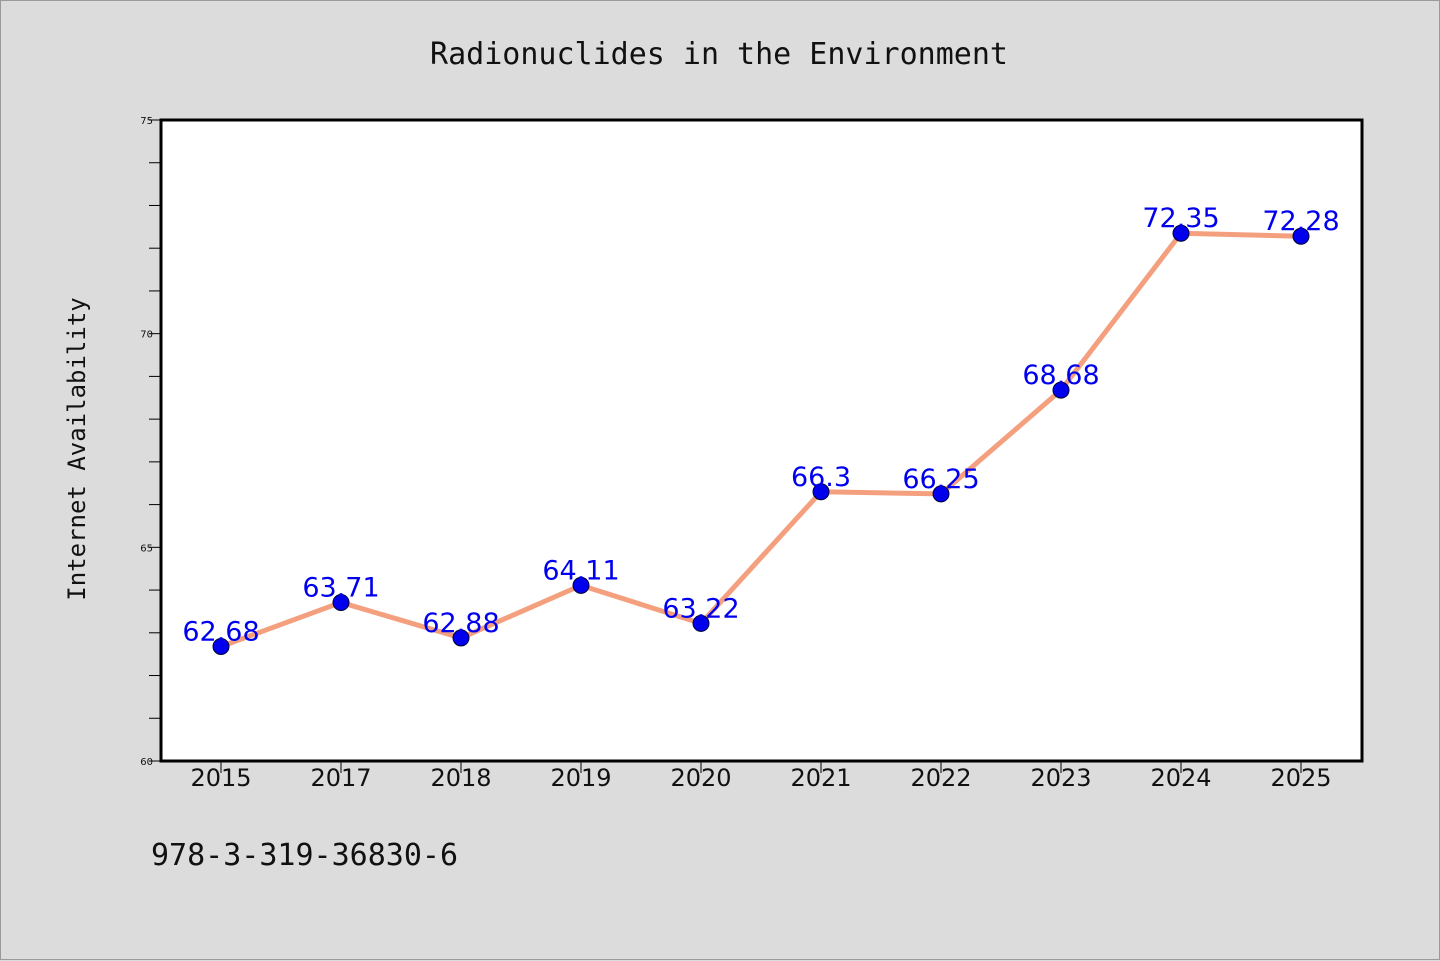 The height and width of the screenshot is (961, 1440). Describe the element at coordinates (1180, 778) in the screenshot. I see `x-tick-label: 2024` at that location.